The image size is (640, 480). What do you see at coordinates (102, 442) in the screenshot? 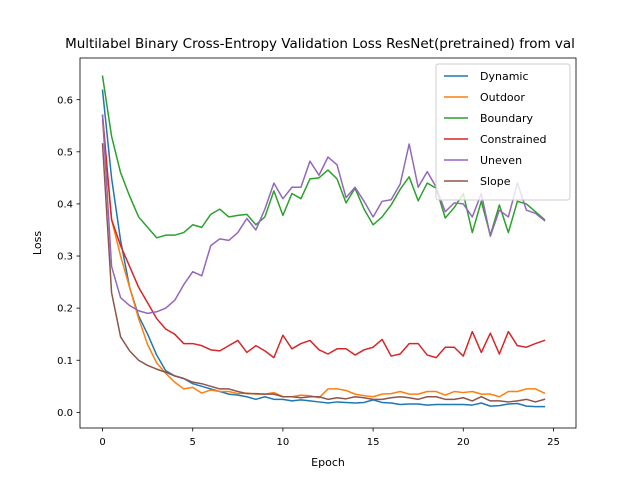
I see `x-tick-label: 0` at bounding box center [102, 442].